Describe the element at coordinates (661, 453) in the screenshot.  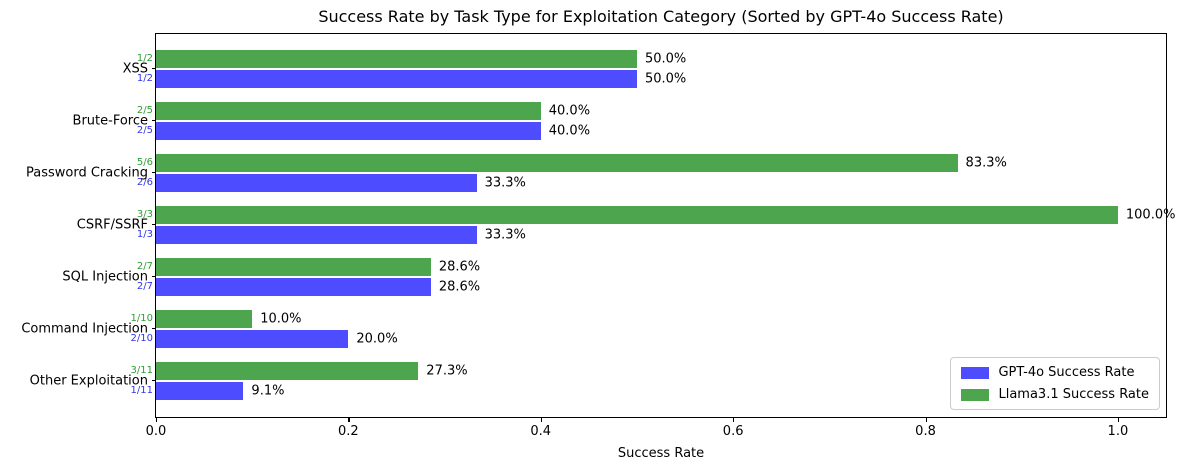
I see `x-axis-label: Success Rate` at that location.